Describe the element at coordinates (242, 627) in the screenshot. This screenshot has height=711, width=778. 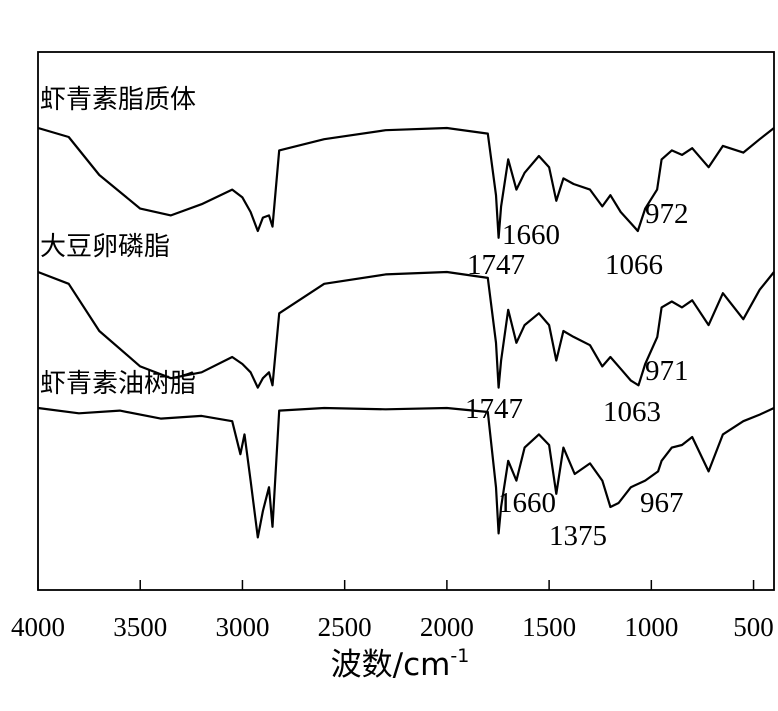
I see `x-tick-label: 3000` at that location.